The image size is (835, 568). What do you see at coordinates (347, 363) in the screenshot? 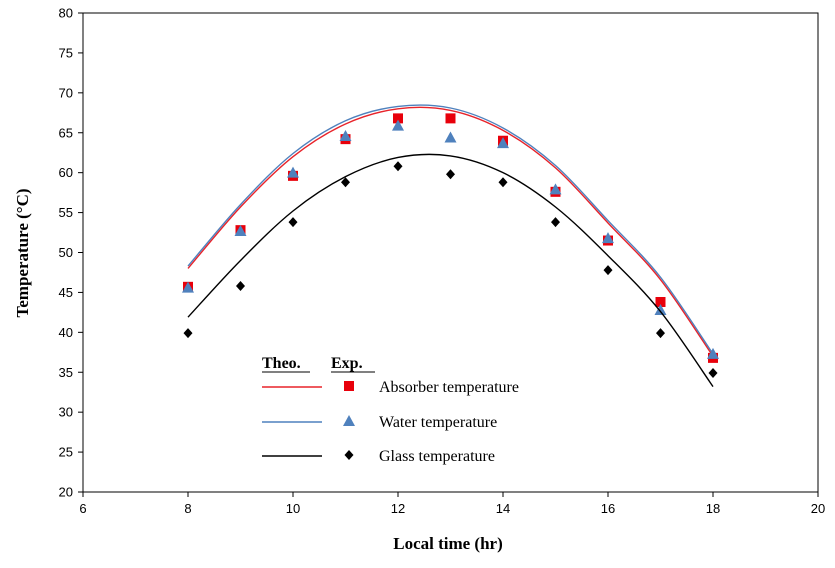
I see `legend-exp-header: Exp.` at bounding box center [347, 363].